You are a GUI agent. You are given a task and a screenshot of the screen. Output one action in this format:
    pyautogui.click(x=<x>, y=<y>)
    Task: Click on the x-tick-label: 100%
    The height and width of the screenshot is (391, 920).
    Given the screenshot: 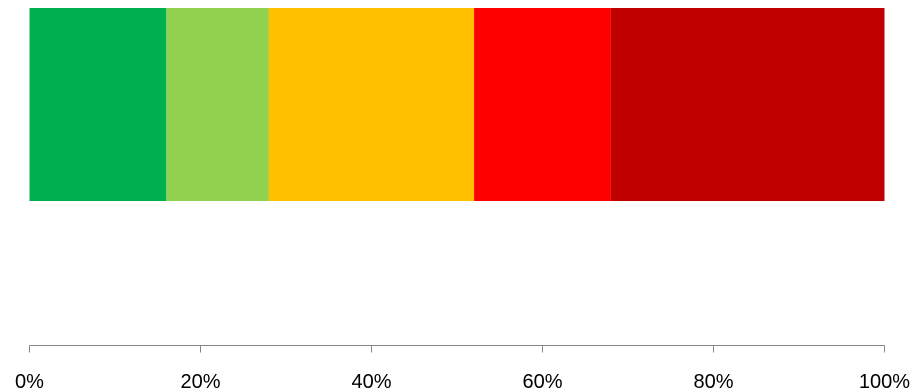 What is the action you would take?
    pyautogui.click(x=884, y=381)
    